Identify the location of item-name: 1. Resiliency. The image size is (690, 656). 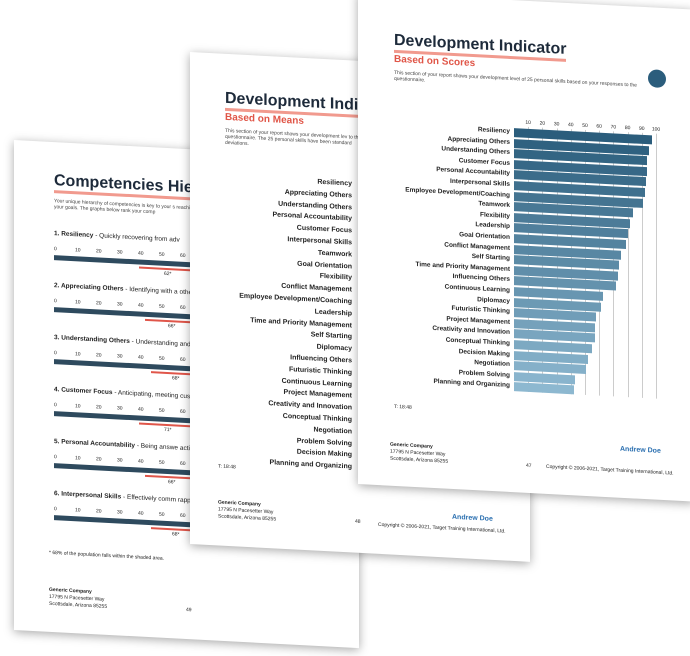
(74, 235).